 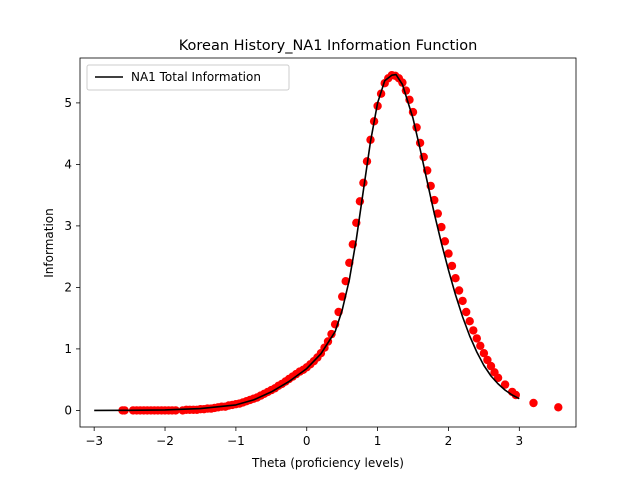 What do you see at coordinates (68, 226) in the screenshot?
I see `y-tick-label: 3` at bounding box center [68, 226].